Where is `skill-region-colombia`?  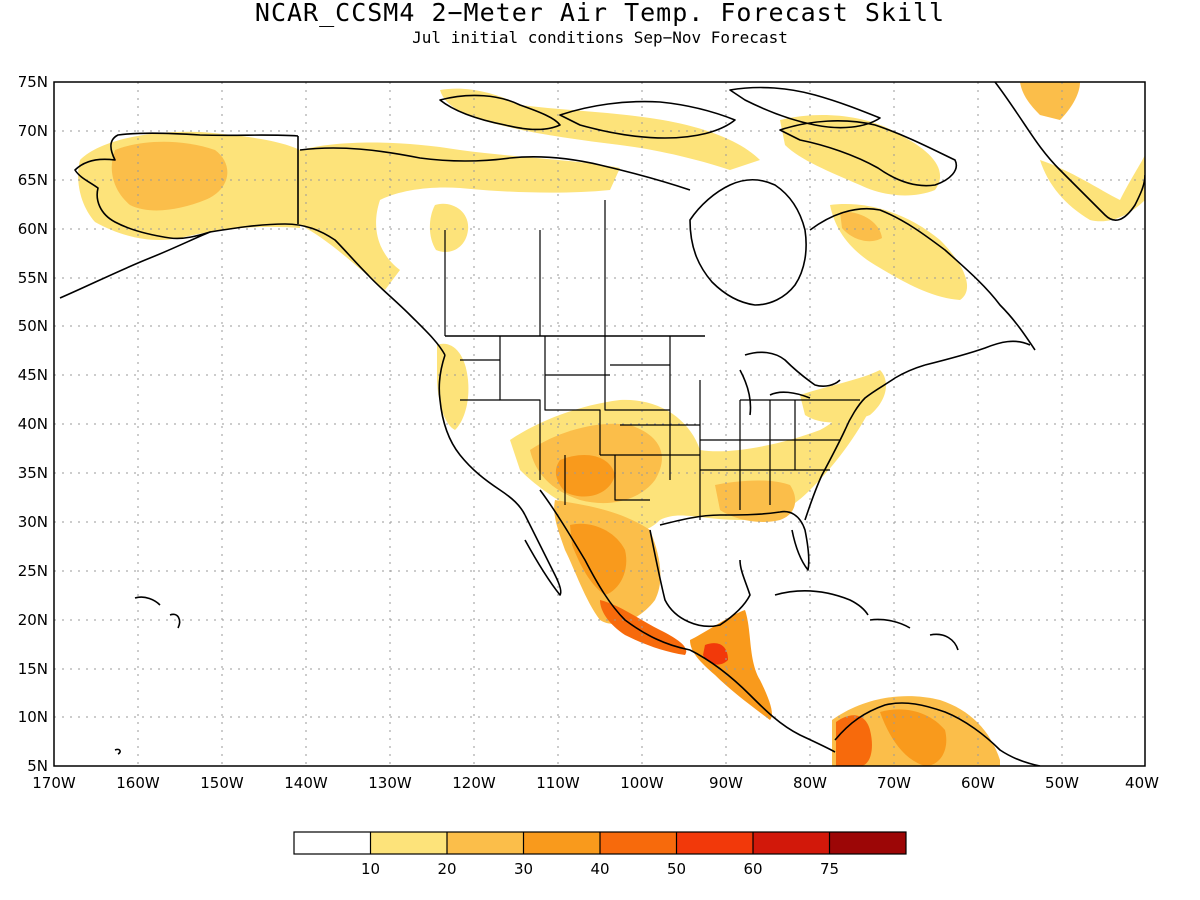
skill-region-colombia is located at coordinates (854, 740).